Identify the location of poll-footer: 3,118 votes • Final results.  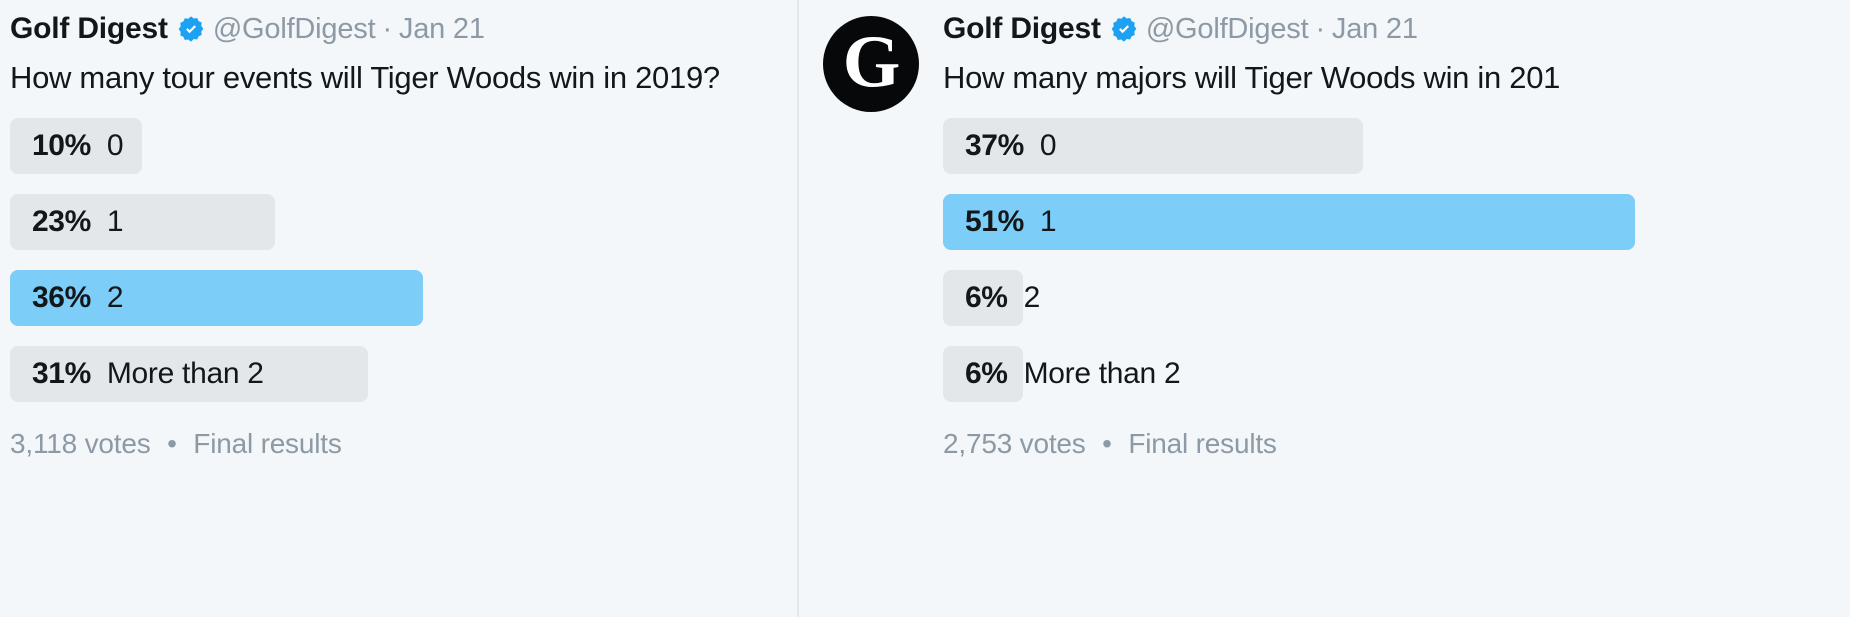
(403, 444).